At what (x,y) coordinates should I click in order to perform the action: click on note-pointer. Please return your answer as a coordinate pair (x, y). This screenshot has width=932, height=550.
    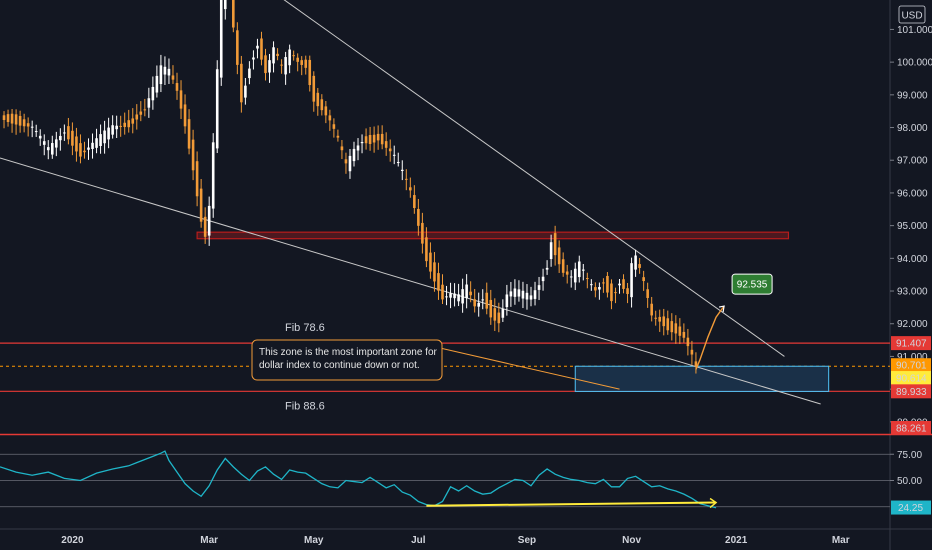
    Looking at the image, I should click on (529, 368).